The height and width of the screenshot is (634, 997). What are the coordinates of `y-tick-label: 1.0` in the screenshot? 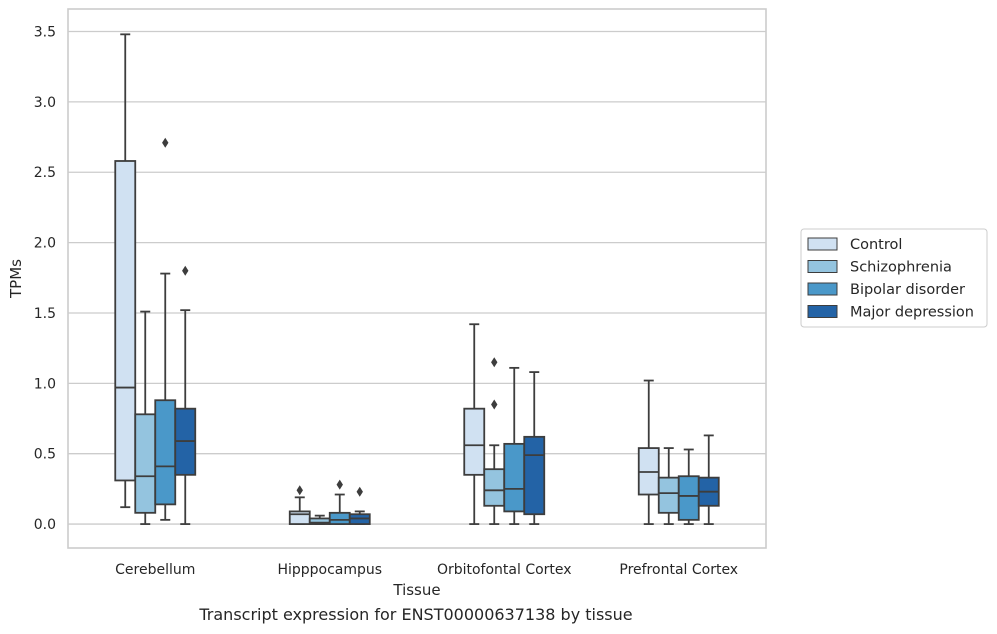 It's located at (45, 384).